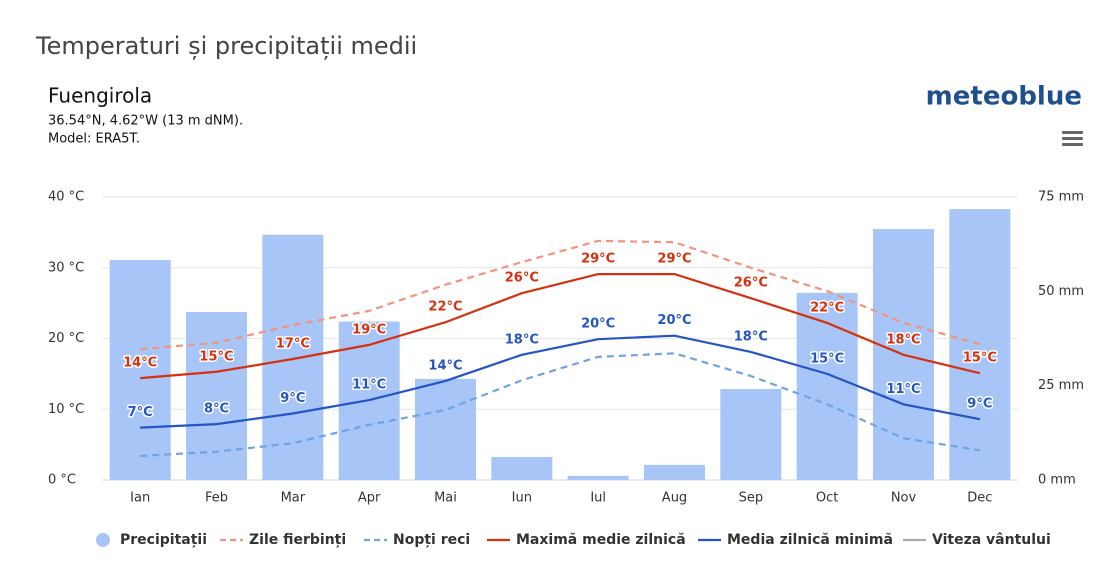 This screenshot has width=1115, height=567. What do you see at coordinates (140, 498) in the screenshot?
I see `x-tick-label: Ian` at bounding box center [140, 498].